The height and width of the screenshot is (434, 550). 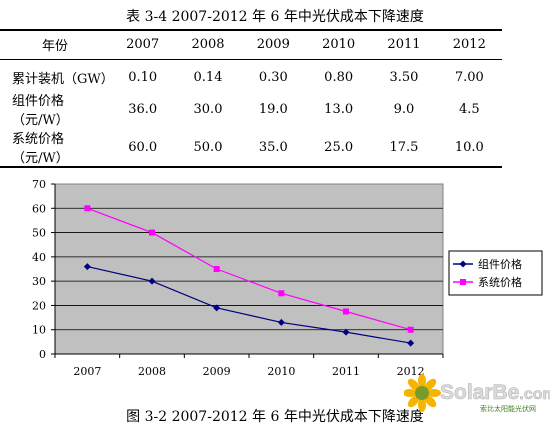 What do you see at coordinates (469, 147) in the screenshot?
I see `table-cell: 10.0` at bounding box center [469, 147].